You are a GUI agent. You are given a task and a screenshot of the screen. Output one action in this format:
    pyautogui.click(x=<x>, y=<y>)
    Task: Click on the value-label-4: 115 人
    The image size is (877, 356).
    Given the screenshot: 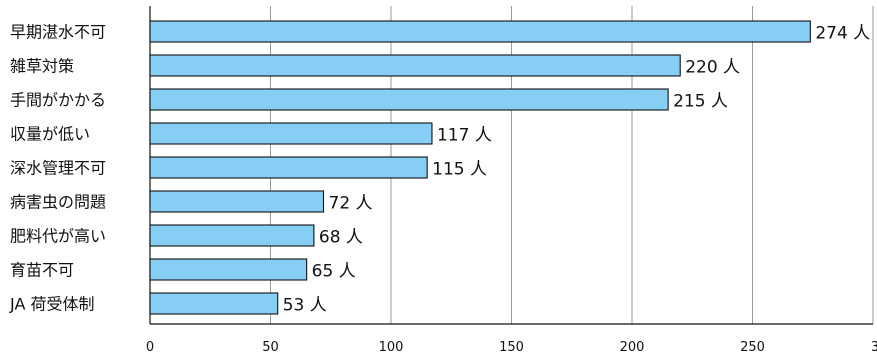 What is the action you would take?
    pyautogui.click(x=459, y=170)
    